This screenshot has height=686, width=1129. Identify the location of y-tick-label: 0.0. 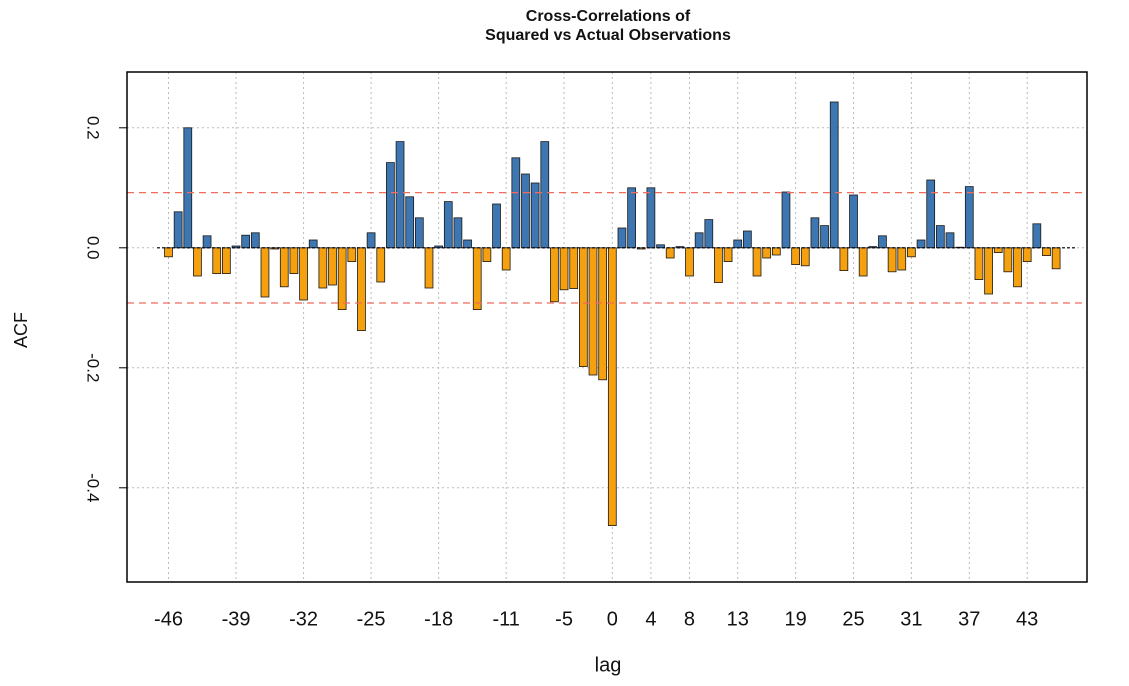
(93, 248).